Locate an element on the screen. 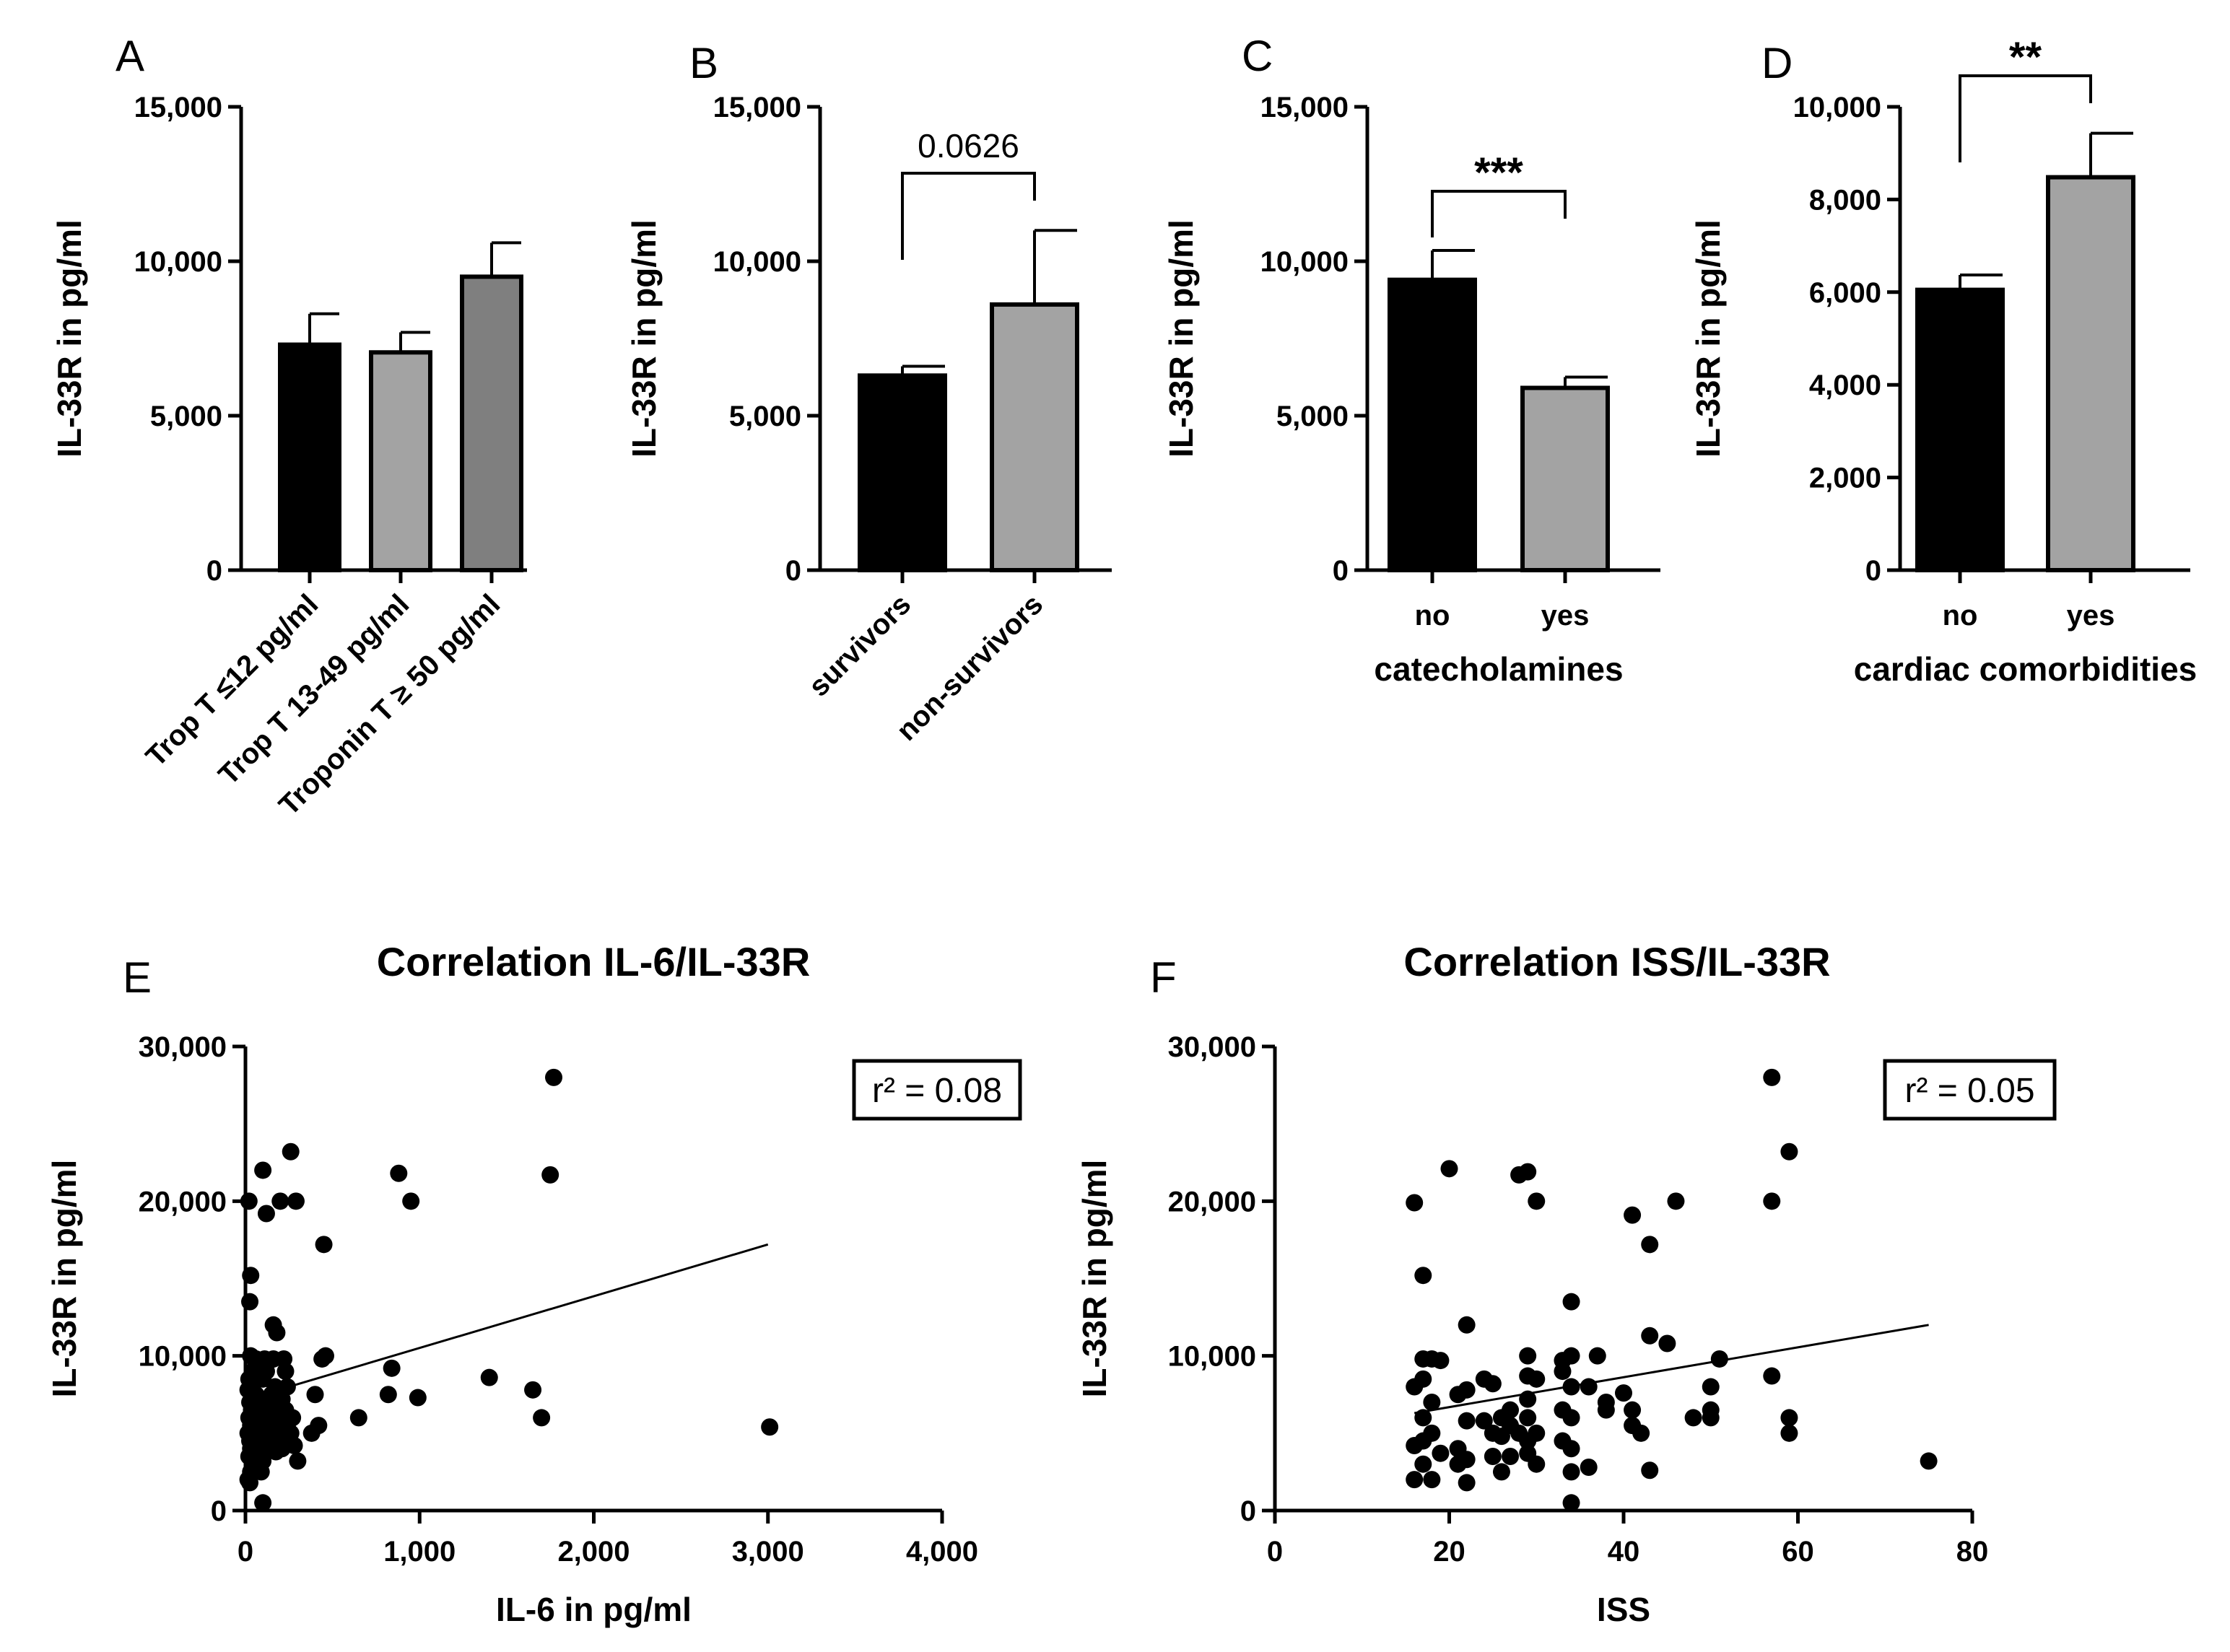 This screenshot has height=1652, width=2230. x-tick-label: Trop T ≤12 pg/ml is located at coordinates (233, 680).